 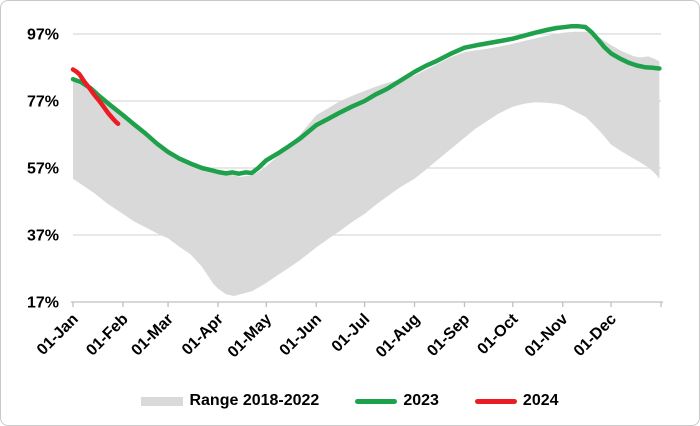 I want to click on legend-item-2023: 2023, so click(x=397, y=401).